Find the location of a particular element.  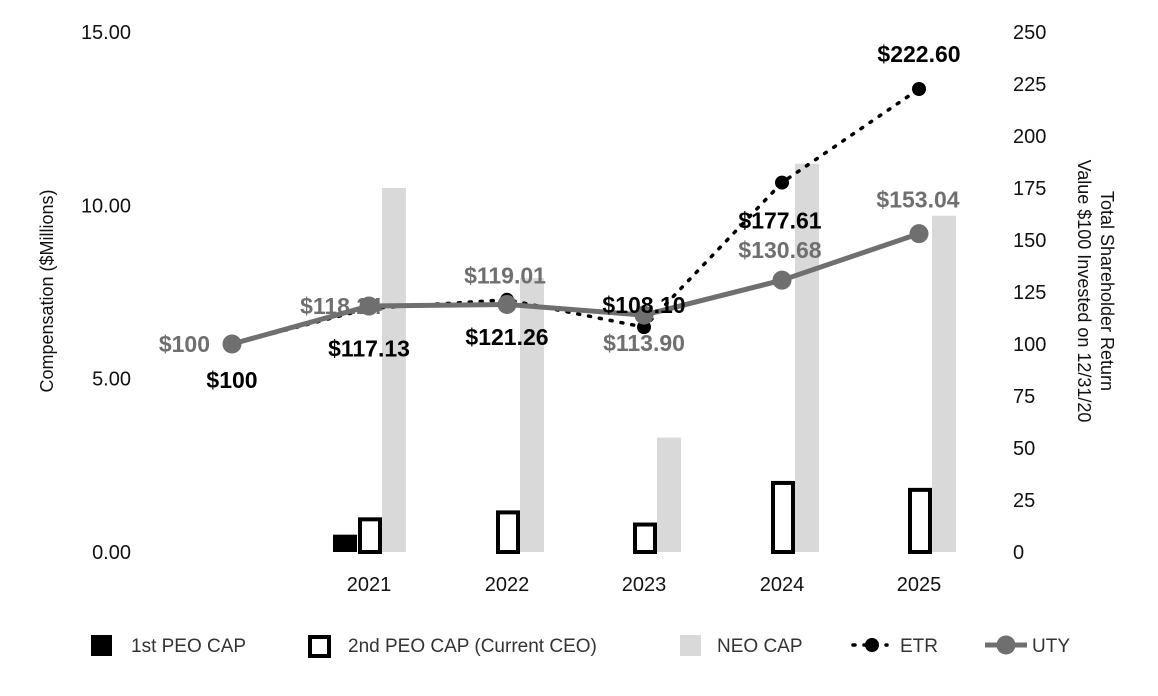

right-tick-label: 150 is located at coordinates (1029, 241).